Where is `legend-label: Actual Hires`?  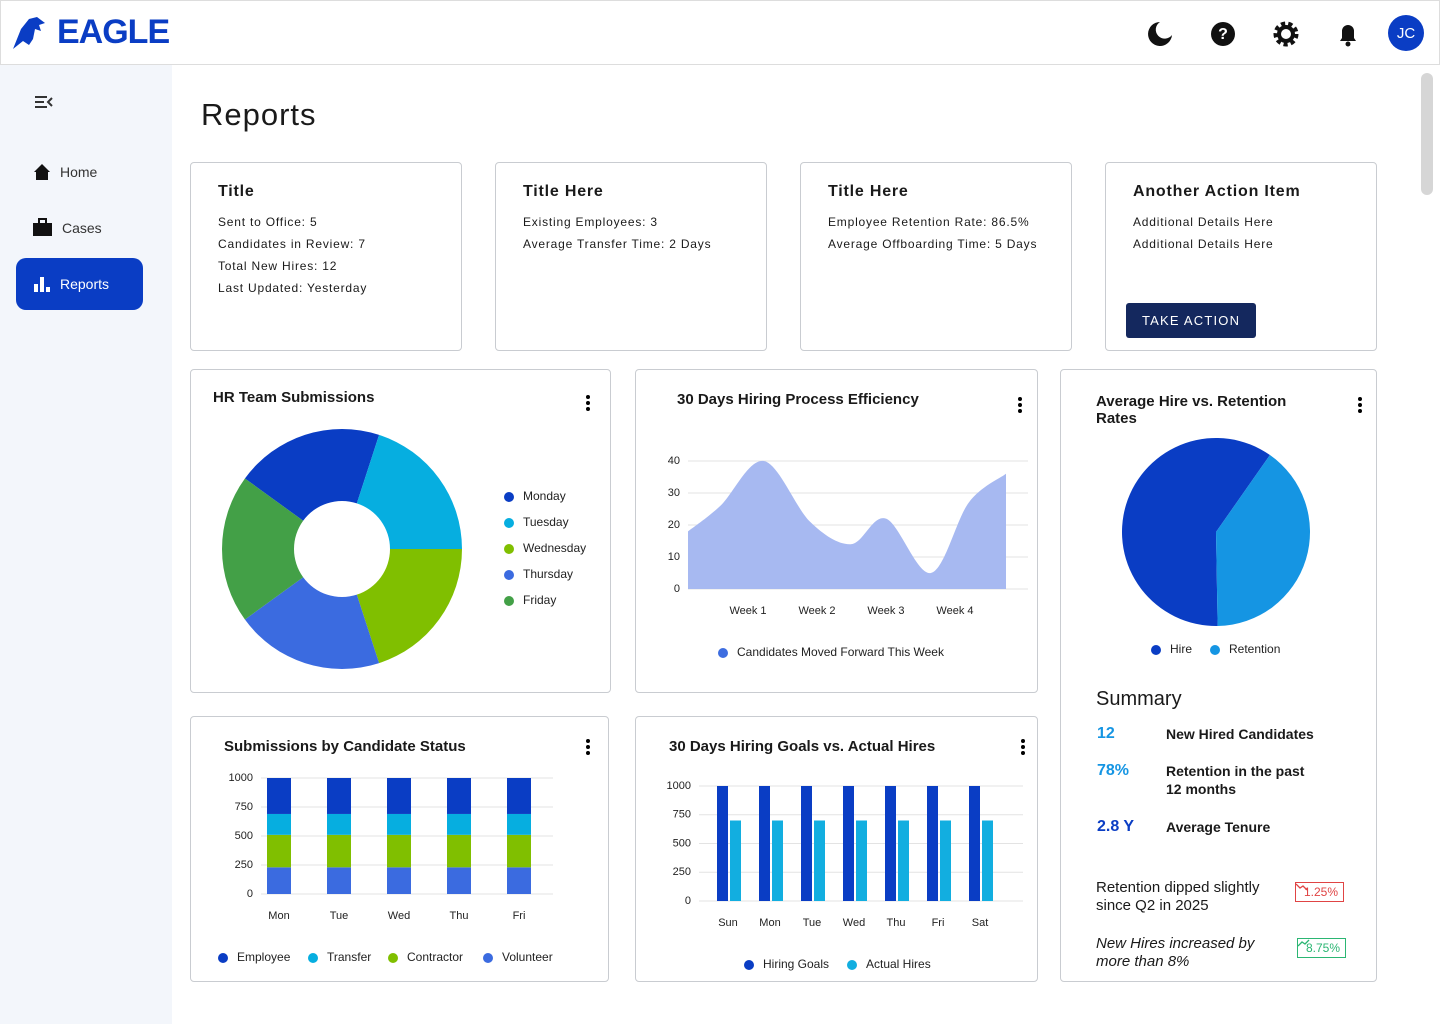 legend-label: Actual Hires is located at coordinates (898, 964).